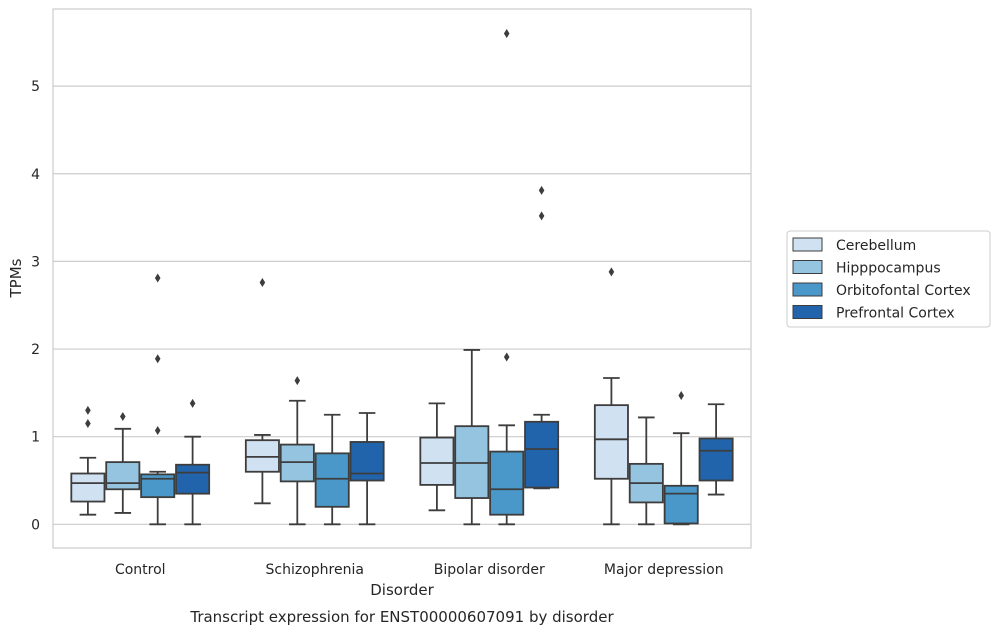 Image resolution: width=999 pixels, height=634 pixels. What do you see at coordinates (876, 246) in the screenshot?
I see `legend-label: Cerebellum` at bounding box center [876, 246].